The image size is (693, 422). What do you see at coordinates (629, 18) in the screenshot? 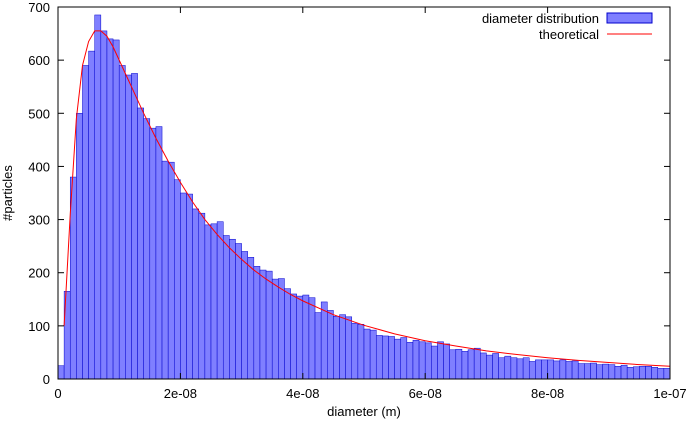
I see `legend-swatch-diameter-distribution` at bounding box center [629, 18].